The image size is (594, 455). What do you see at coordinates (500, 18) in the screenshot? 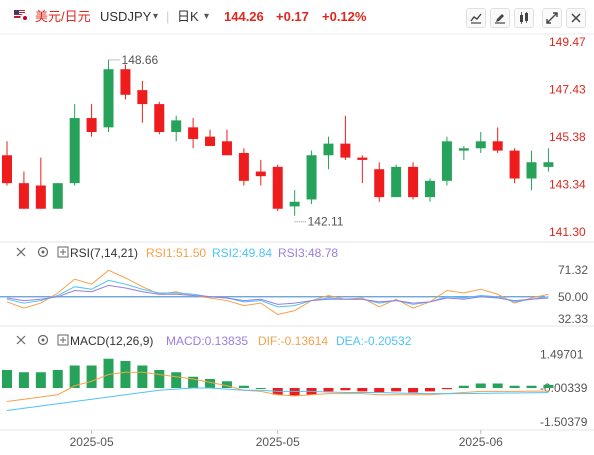
I see `draw-icon` at bounding box center [500, 18].